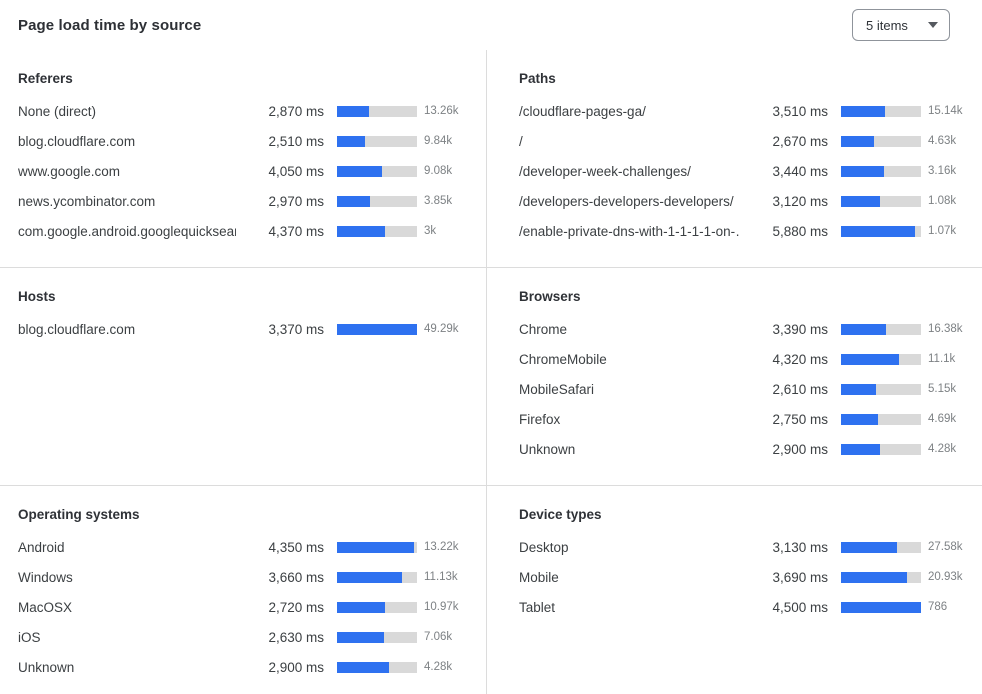 The image size is (982, 694). I want to click on row-label: Unknown, so click(547, 449).